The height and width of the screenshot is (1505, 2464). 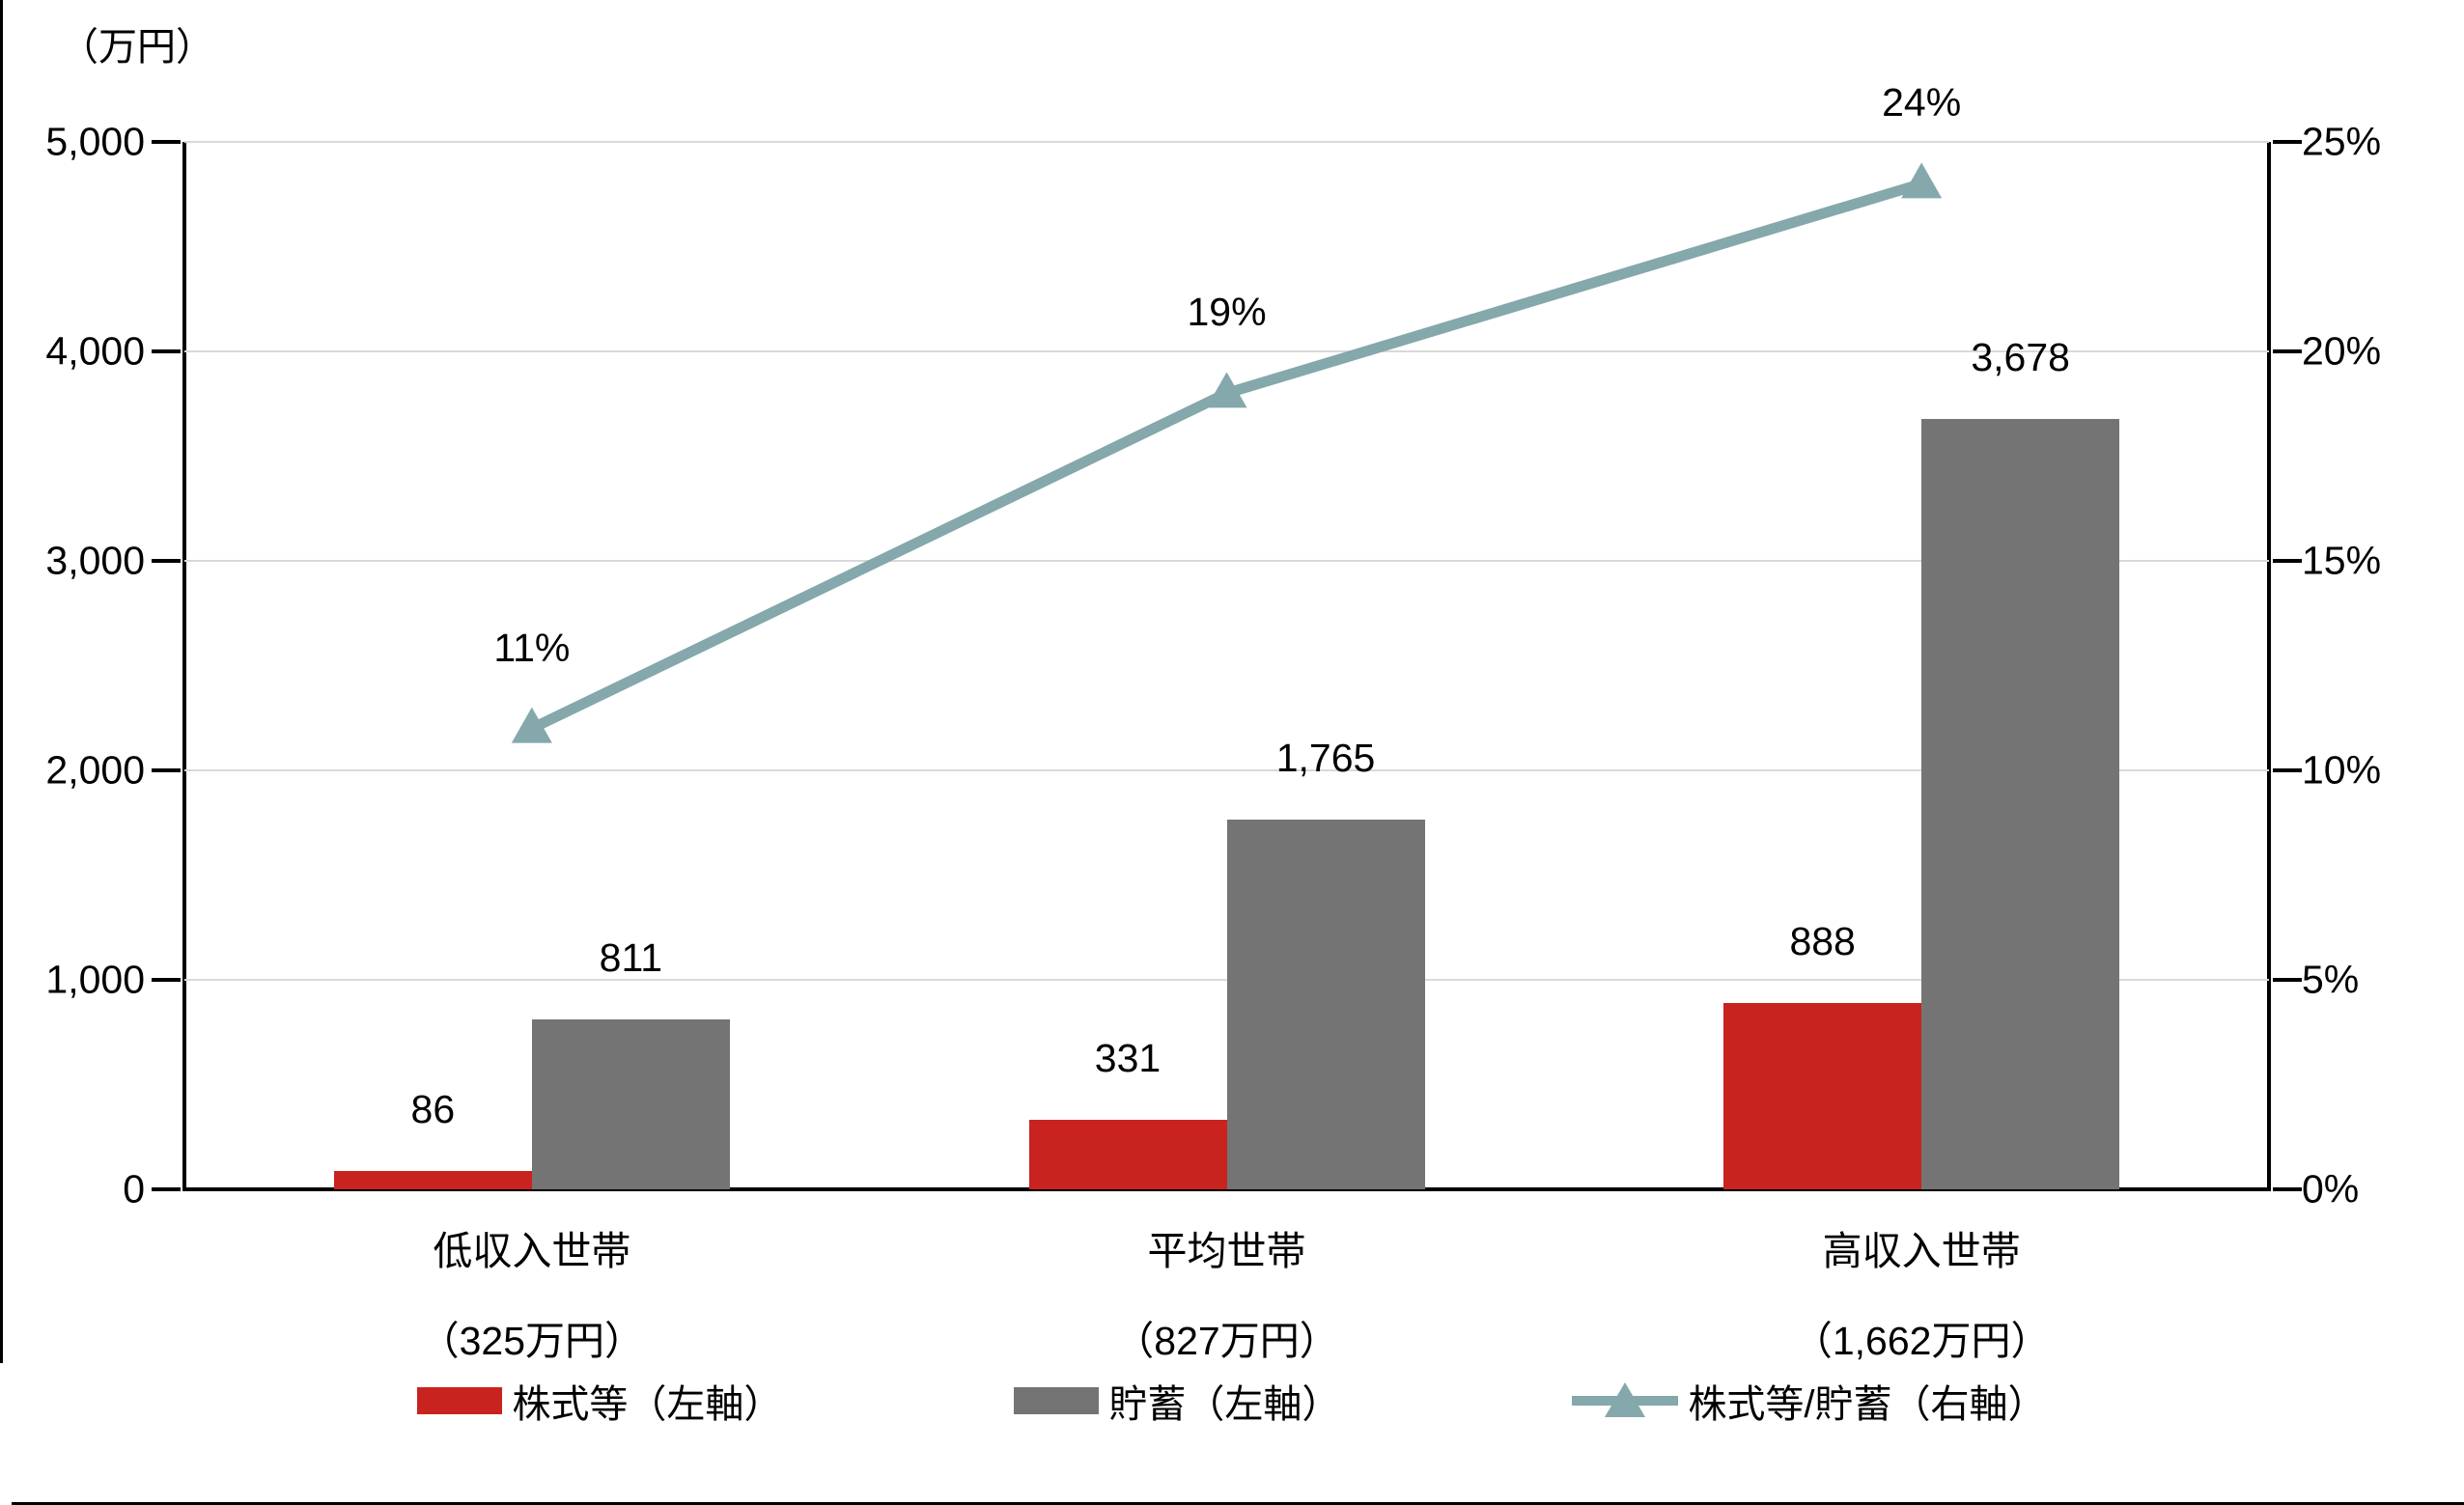 I want to click on legend: 株式等（左軸） 貯蓄（左軸） 株式等/貯蓄（右軸）, so click(x=1232, y=1401).